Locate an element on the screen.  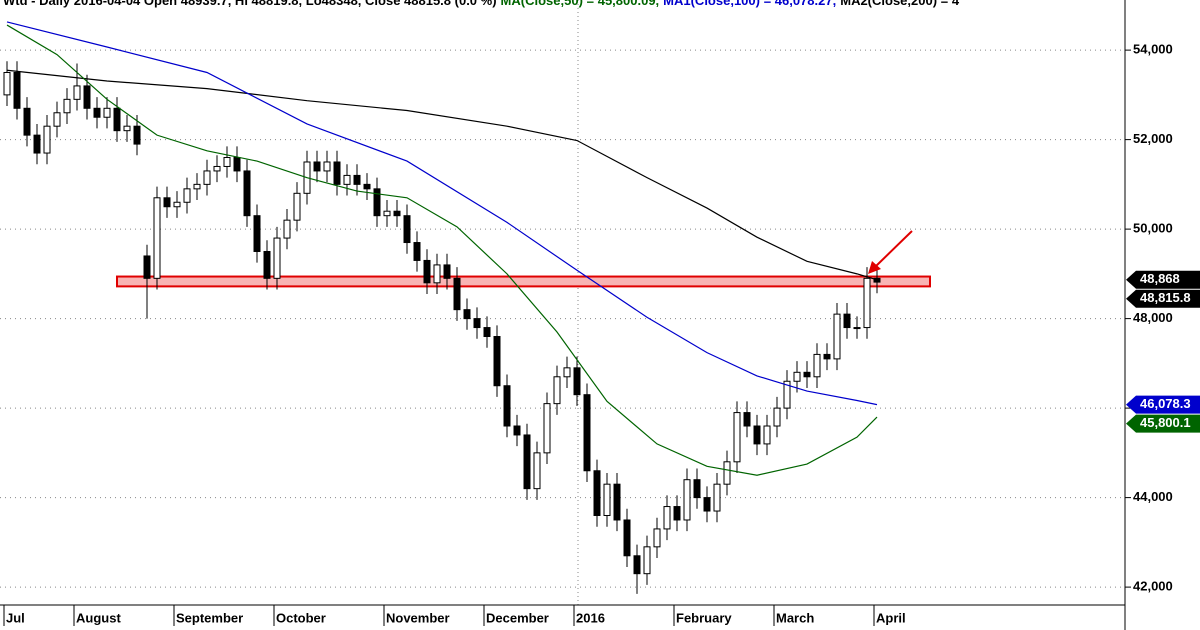
support-band is located at coordinates (523, 281).